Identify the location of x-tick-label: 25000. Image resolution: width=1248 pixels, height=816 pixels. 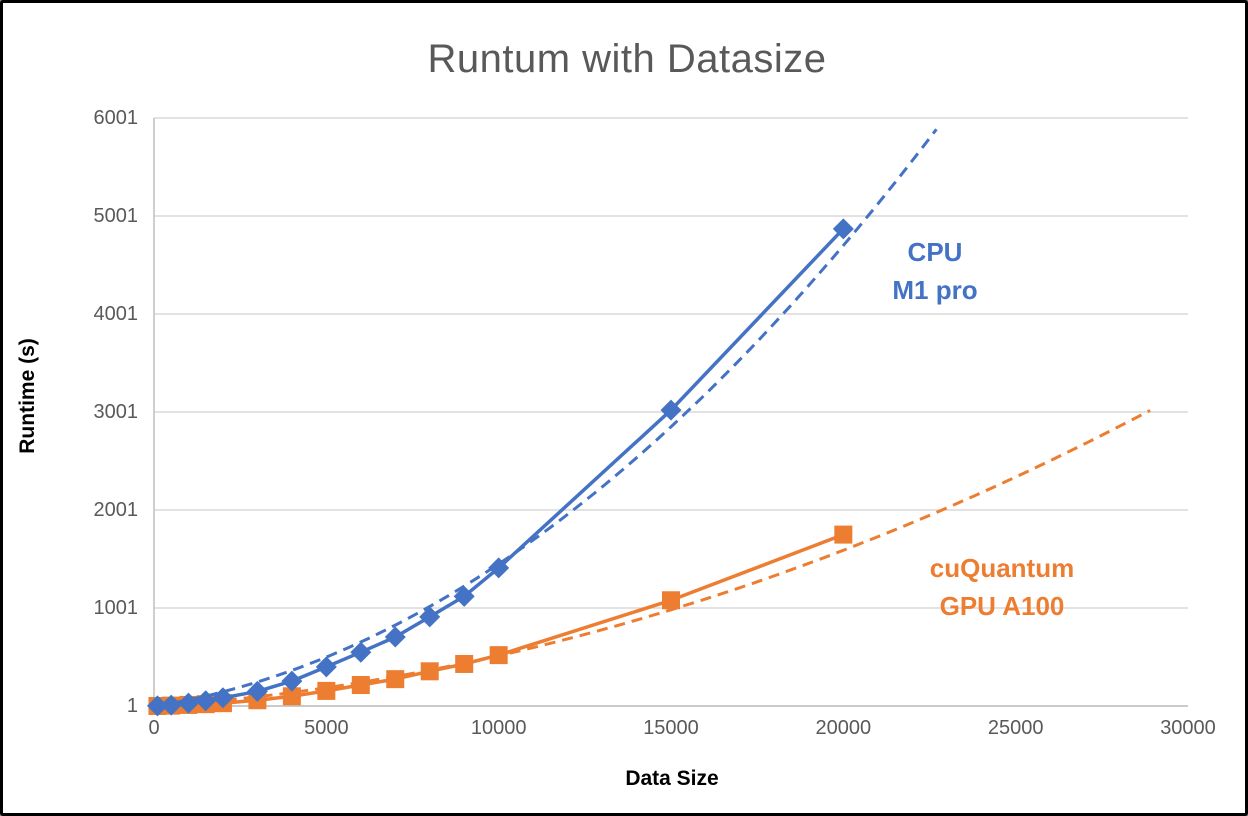
(1015, 728).